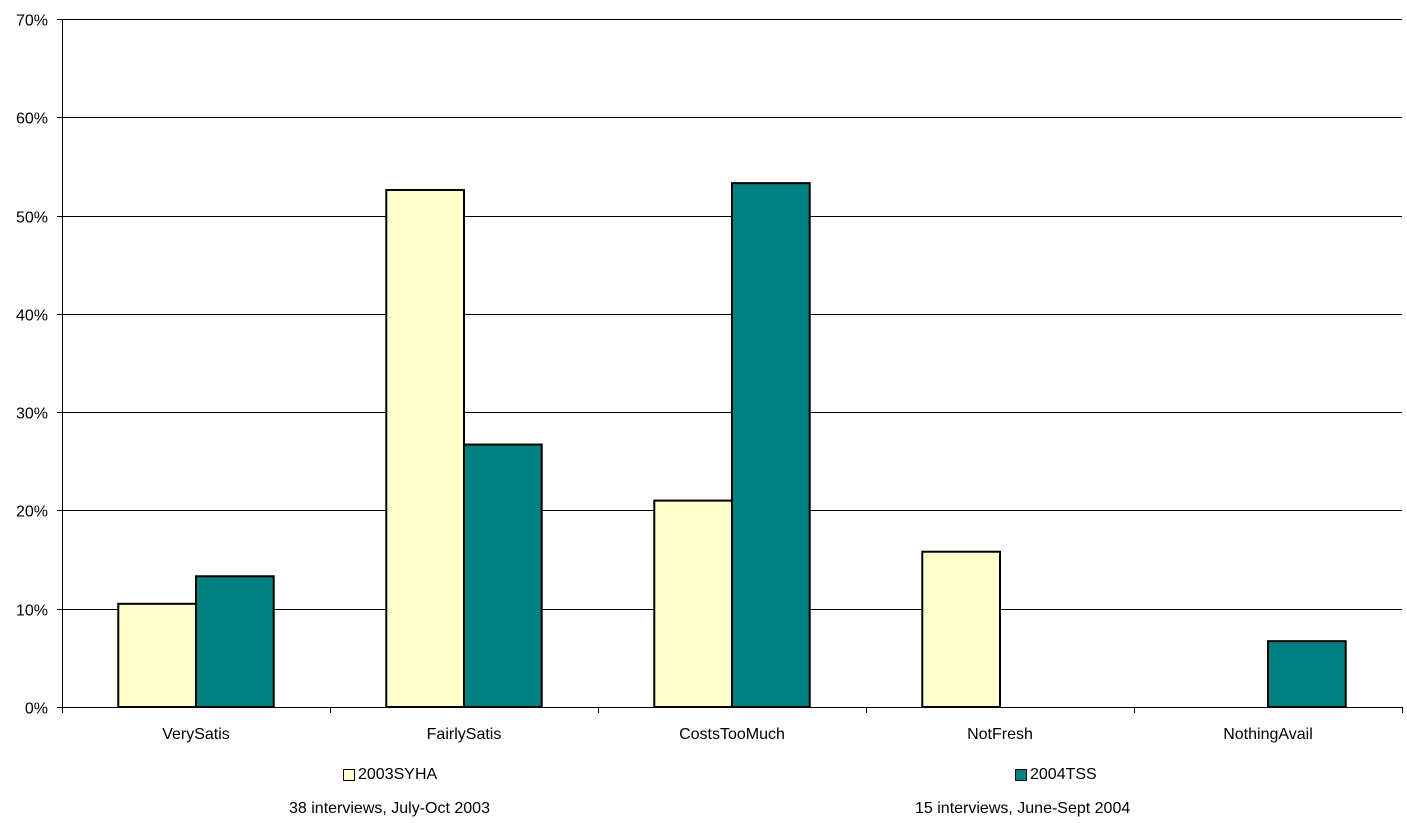 The width and height of the screenshot is (1407, 823). I want to click on y-tick-label: 60%, so click(32, 119).